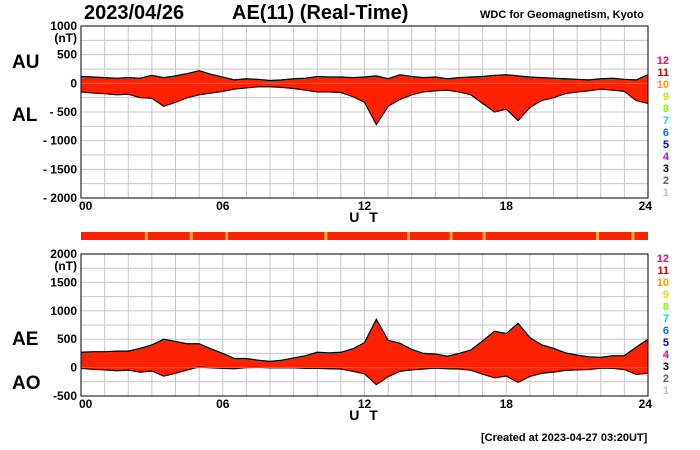 This screenshot has height=450, width=700. I want to click on ae-ao-x-tick-label: 12, so click(365, 404).